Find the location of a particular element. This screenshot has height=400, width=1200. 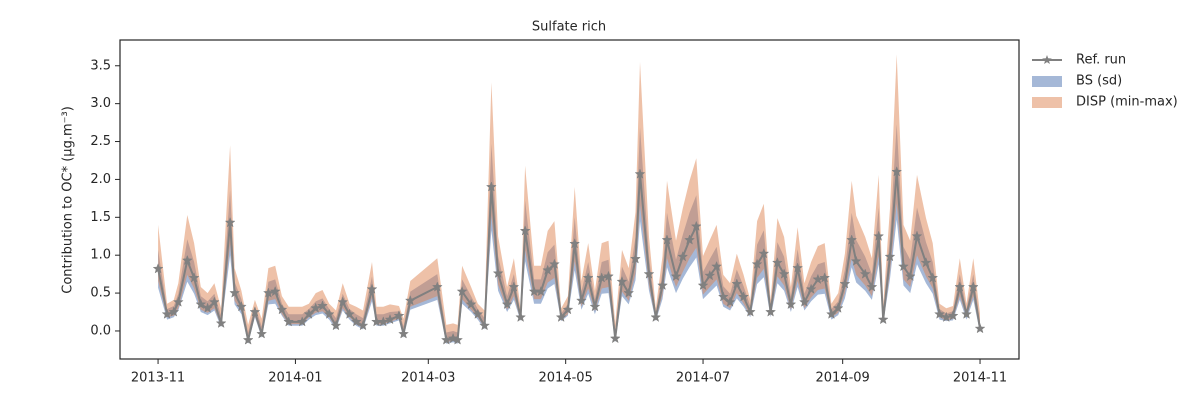

y-tick-label: 3.5 is located at coordinates (100, 65).